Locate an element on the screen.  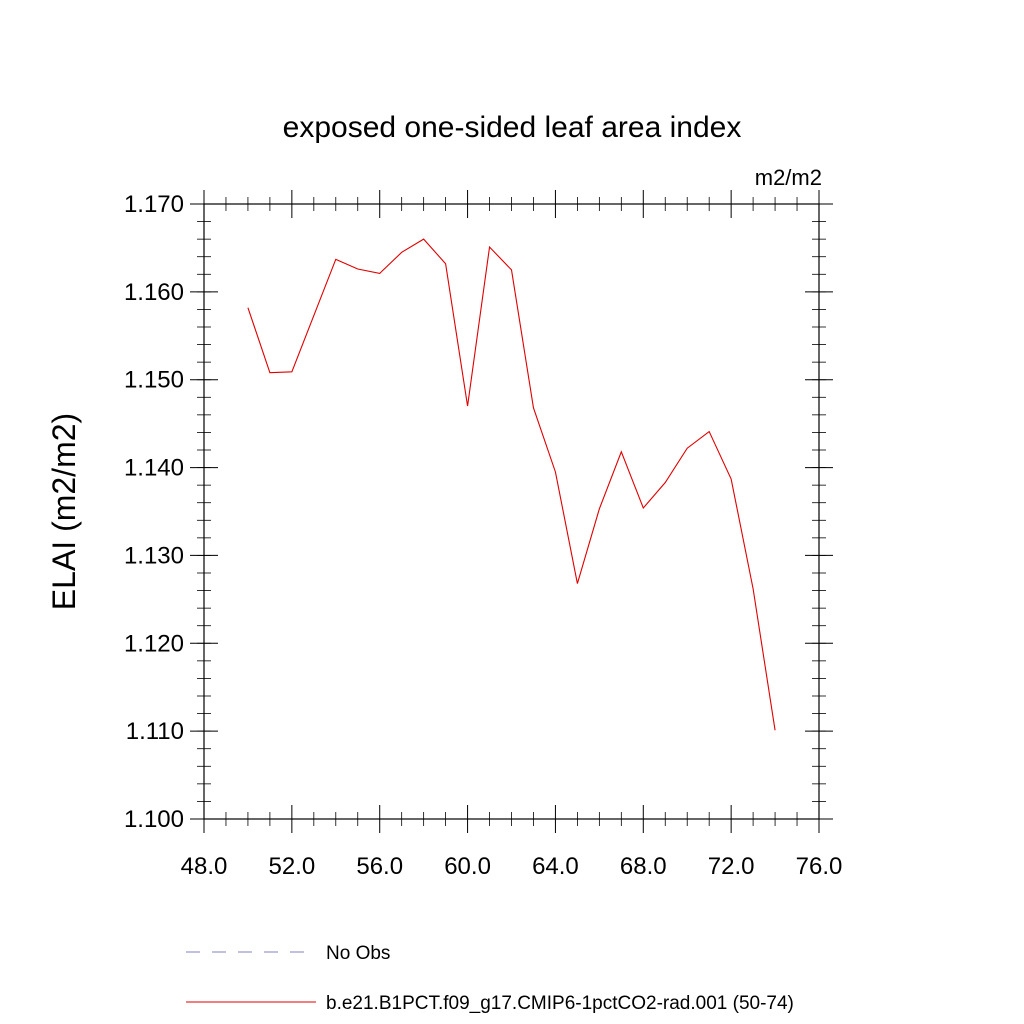
y-tick-label: 1.110 is located at coordinates (155, 731).